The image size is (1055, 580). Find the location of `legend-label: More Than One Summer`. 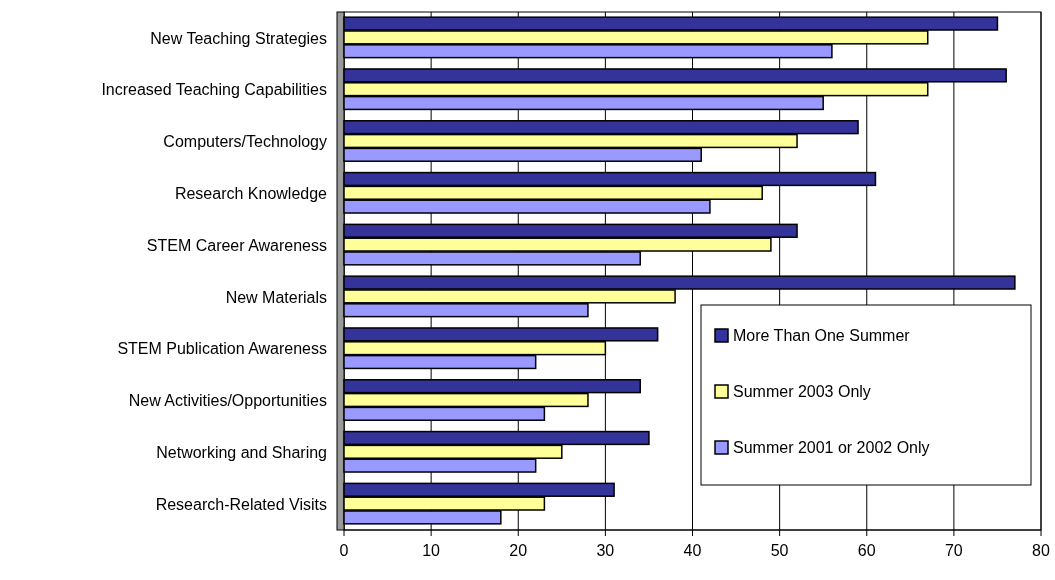

legend-label: More Than One Summer is located at coordinates (822, 335).